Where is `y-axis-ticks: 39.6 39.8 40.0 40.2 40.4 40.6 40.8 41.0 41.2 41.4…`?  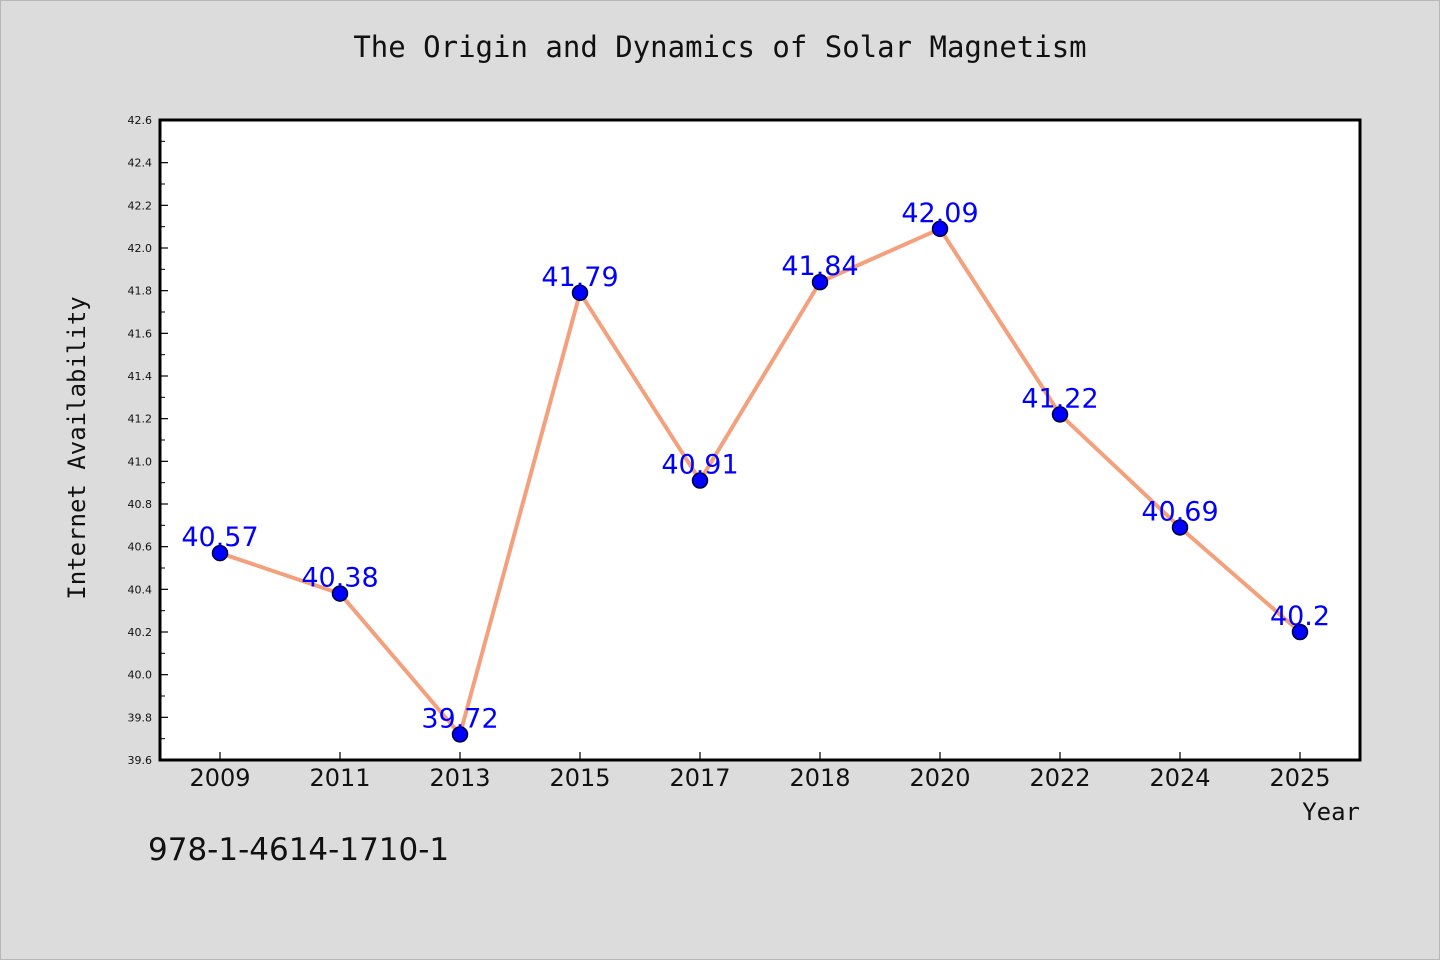
y-axis-ticks: 39.6 39.8 40.0 40.2 40.4 40.6 40.8 41.0 41.2 41.4… is located at coordinates (148, 440).